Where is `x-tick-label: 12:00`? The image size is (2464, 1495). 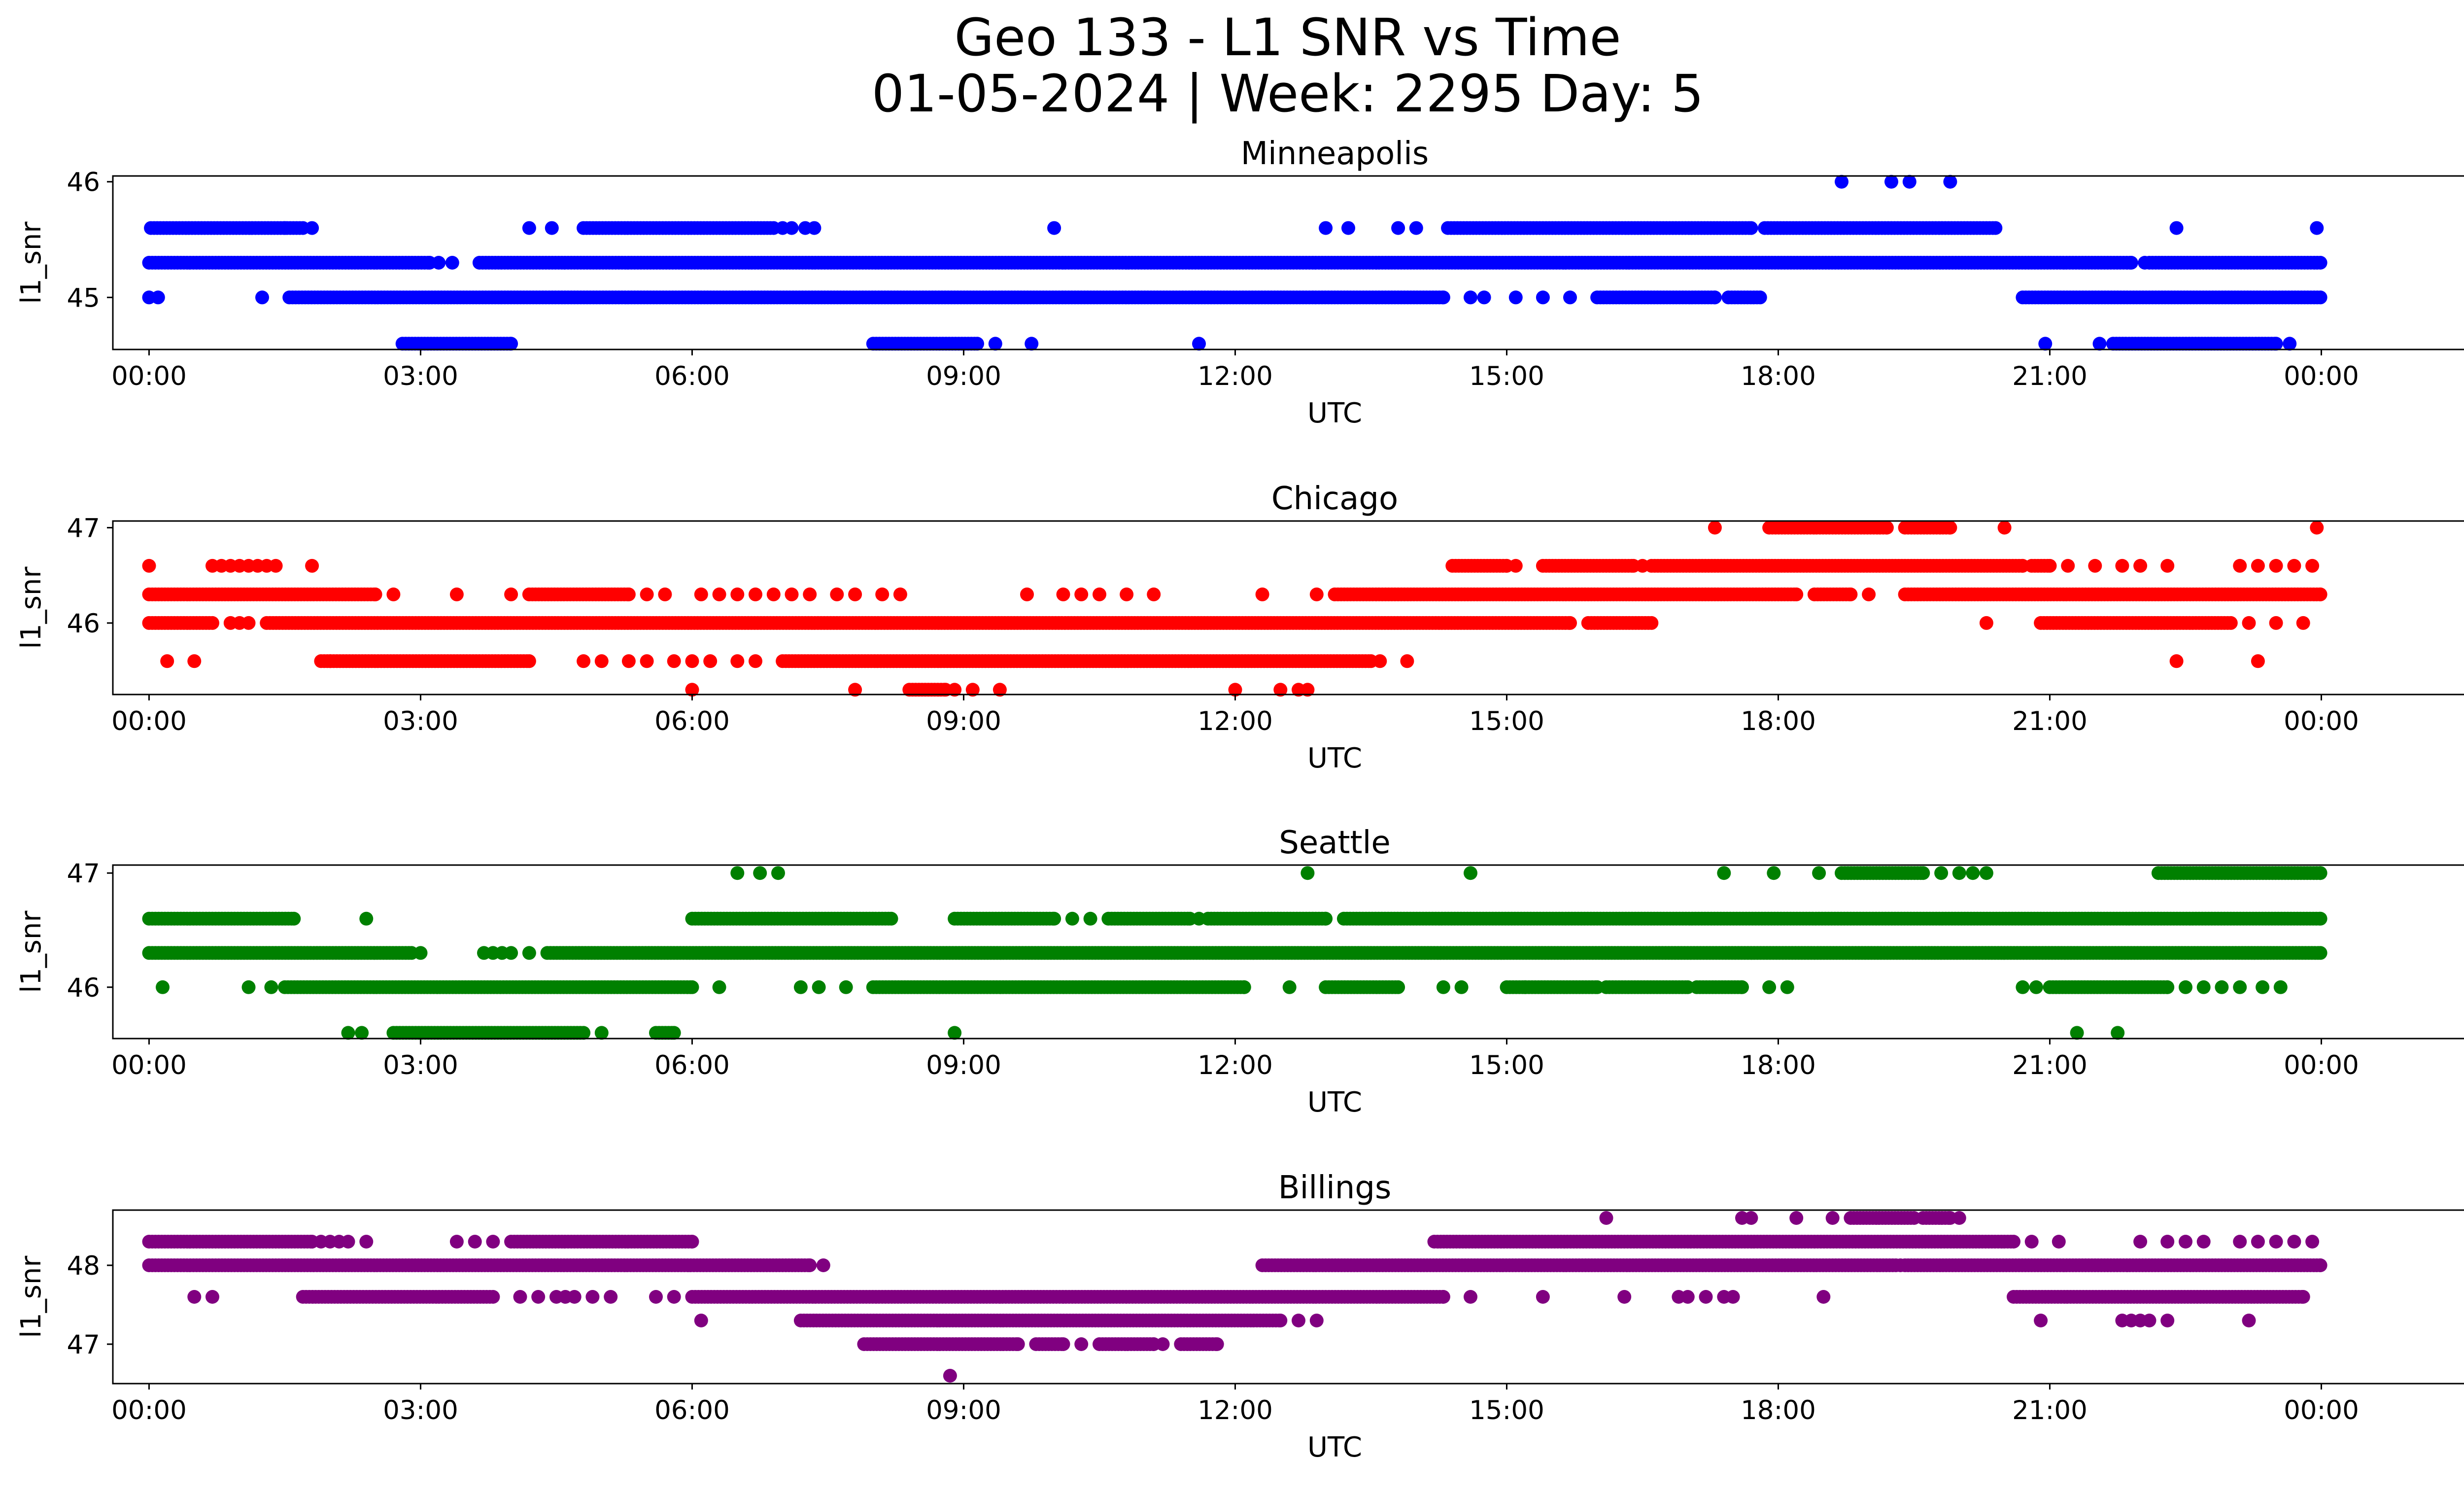
x-tick-label: 12:00 is located at coordinates (1235, 376).